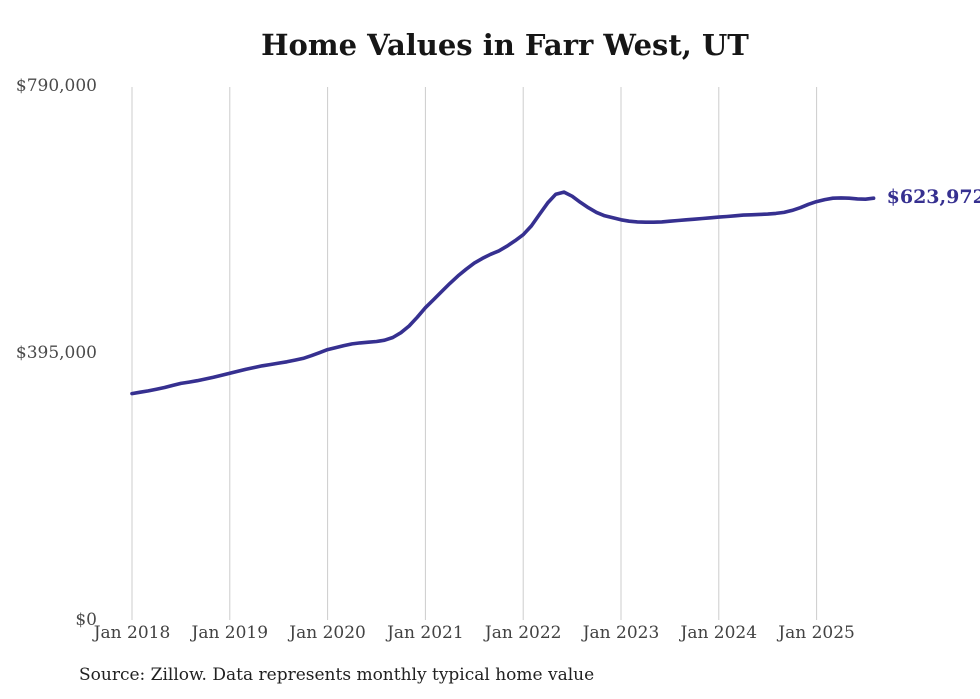 Image resolution: width=980 pixels, height=699 pixels. Describe the element at coordinates (621, 633) in the screenshot. I see `x-axis-label: Jan 2023` at that location.